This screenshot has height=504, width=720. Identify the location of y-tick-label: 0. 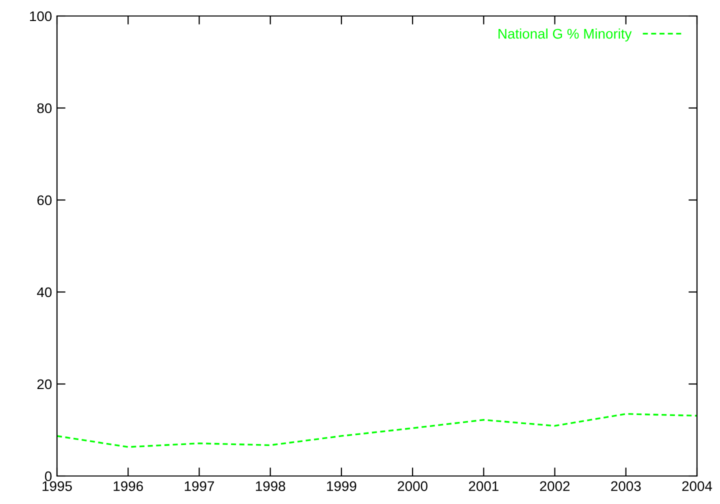
(48, 476).